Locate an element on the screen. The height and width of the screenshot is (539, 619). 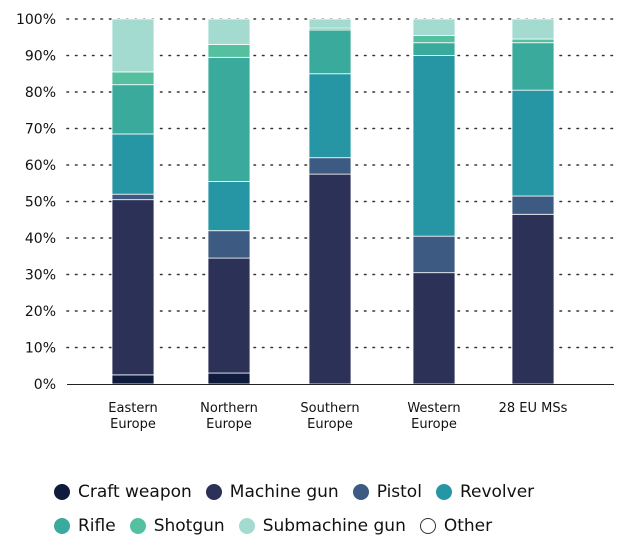
y-tick-label: 90% is located at coordinates (40, 57).